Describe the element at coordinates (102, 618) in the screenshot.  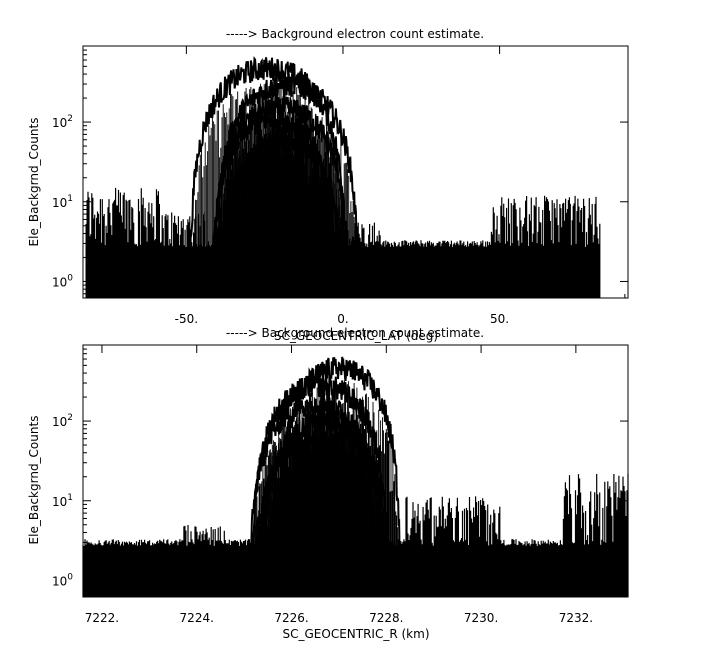
I see `x-tick-label: 7222.` at that location.